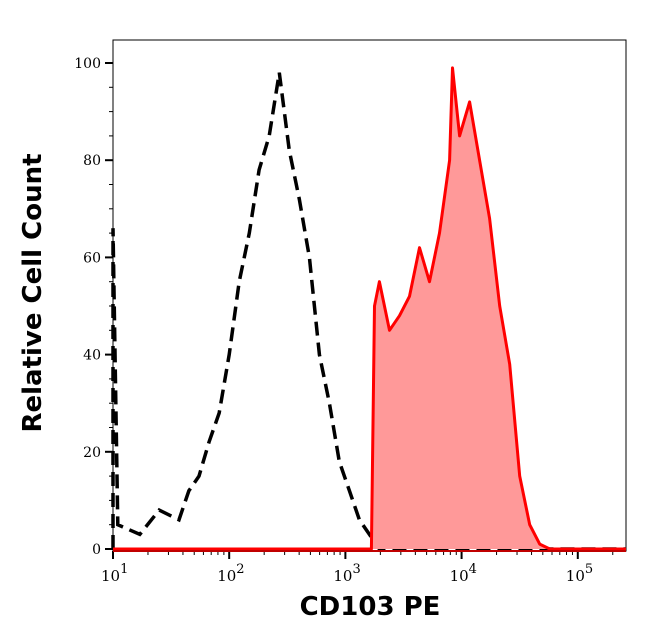  What do you see at coordinates (230, 573) in the screenshot?
I see `x-tick-label: 10²` at bounding box center [230, 573].